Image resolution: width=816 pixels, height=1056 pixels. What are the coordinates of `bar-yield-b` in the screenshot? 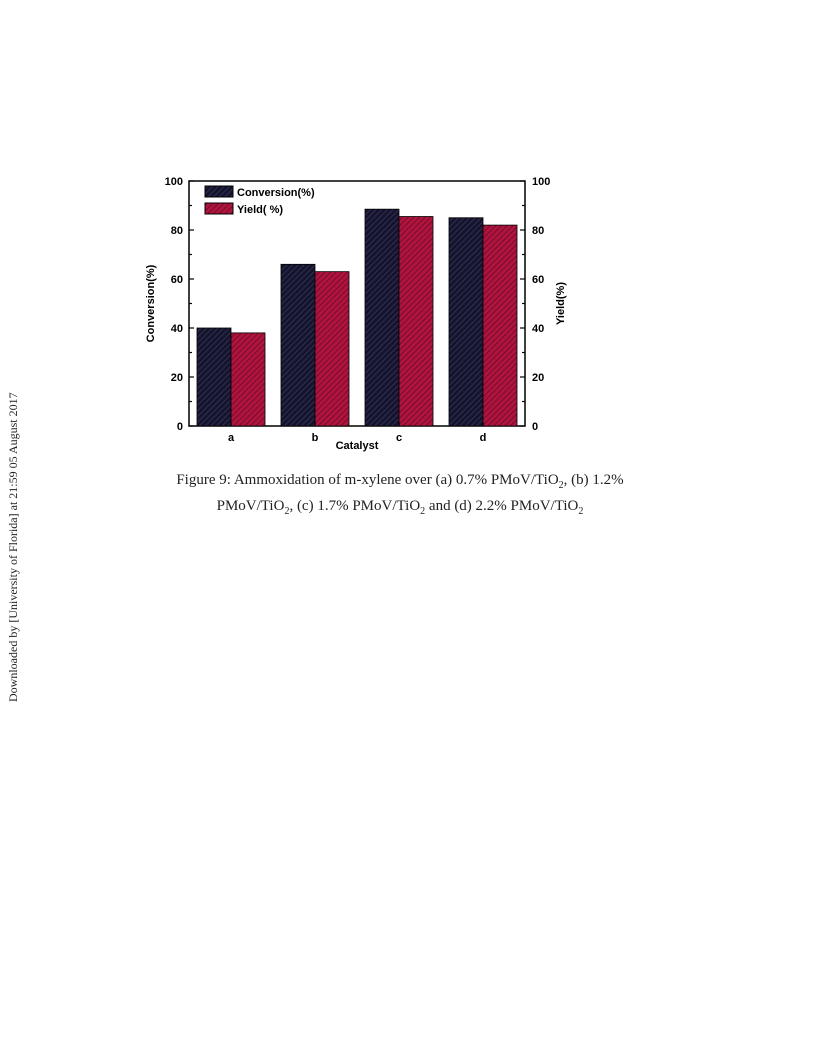 It's located at (332, 349).